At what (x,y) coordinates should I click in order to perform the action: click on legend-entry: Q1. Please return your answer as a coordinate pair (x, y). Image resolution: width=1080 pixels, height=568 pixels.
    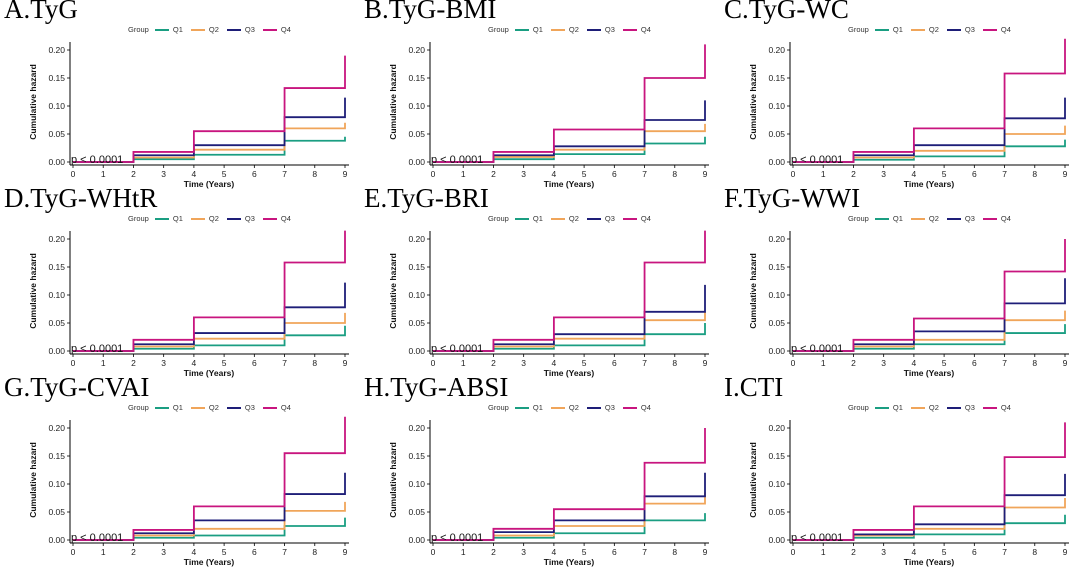
    Looking at the image, I should click on (888, 218).